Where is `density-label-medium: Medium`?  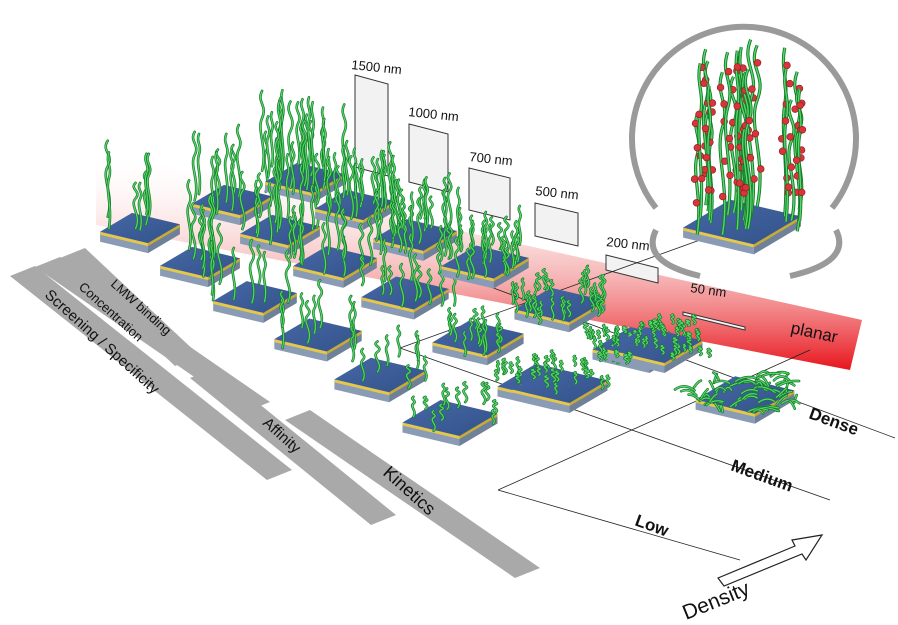
density-label-medium: Medium is located at coordinates (762, 476).